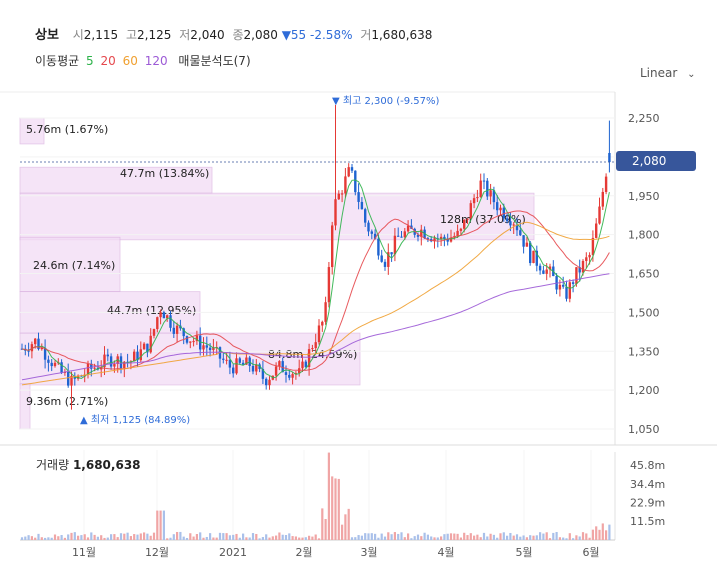 The image size is (717, 569). I want to click on y-tick-label: 1,500, so click(644, 312).